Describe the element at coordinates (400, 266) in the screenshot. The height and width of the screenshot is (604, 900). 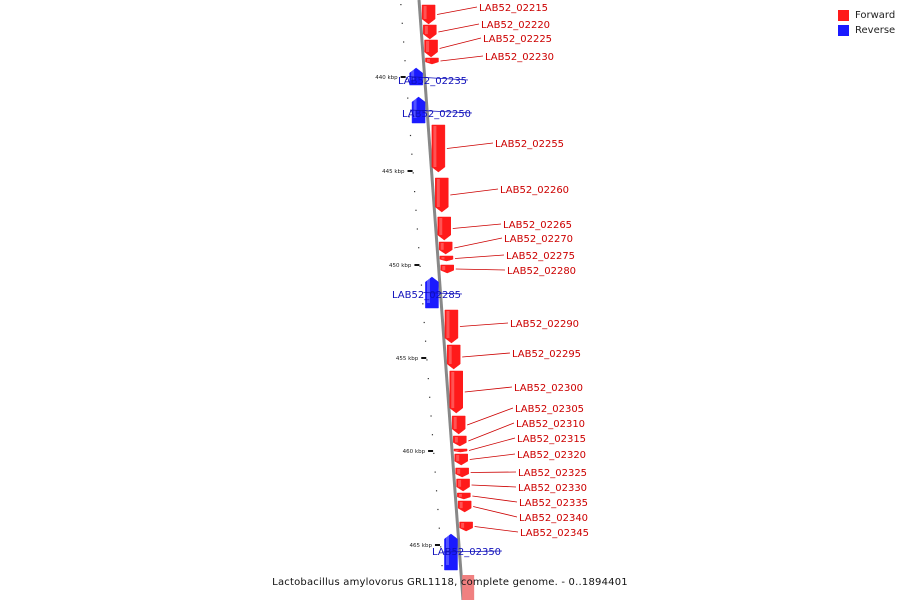
I see `tick-label: 450 kbp` at that location.